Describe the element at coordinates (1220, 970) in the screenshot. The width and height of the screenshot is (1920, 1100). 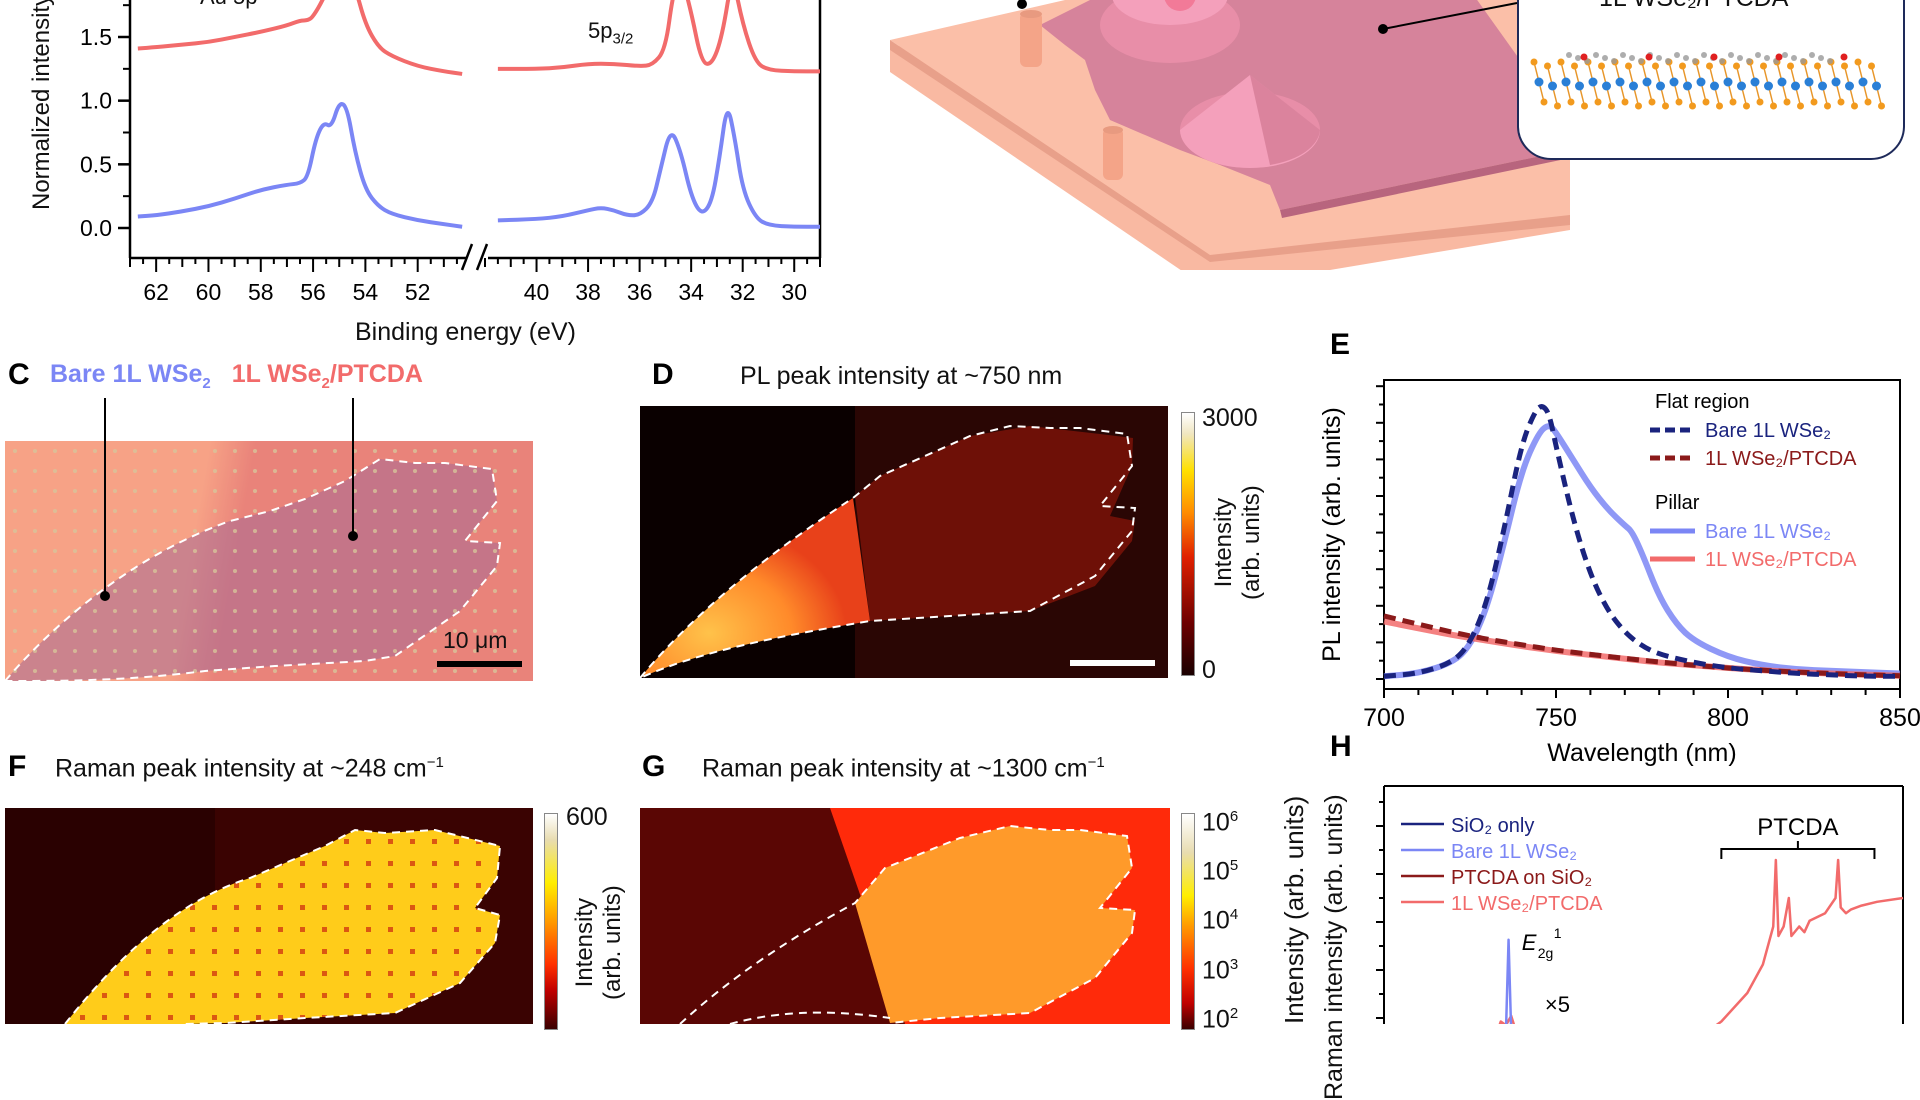
I see `raman-1300-colorbar-tick: 10³` at that location.